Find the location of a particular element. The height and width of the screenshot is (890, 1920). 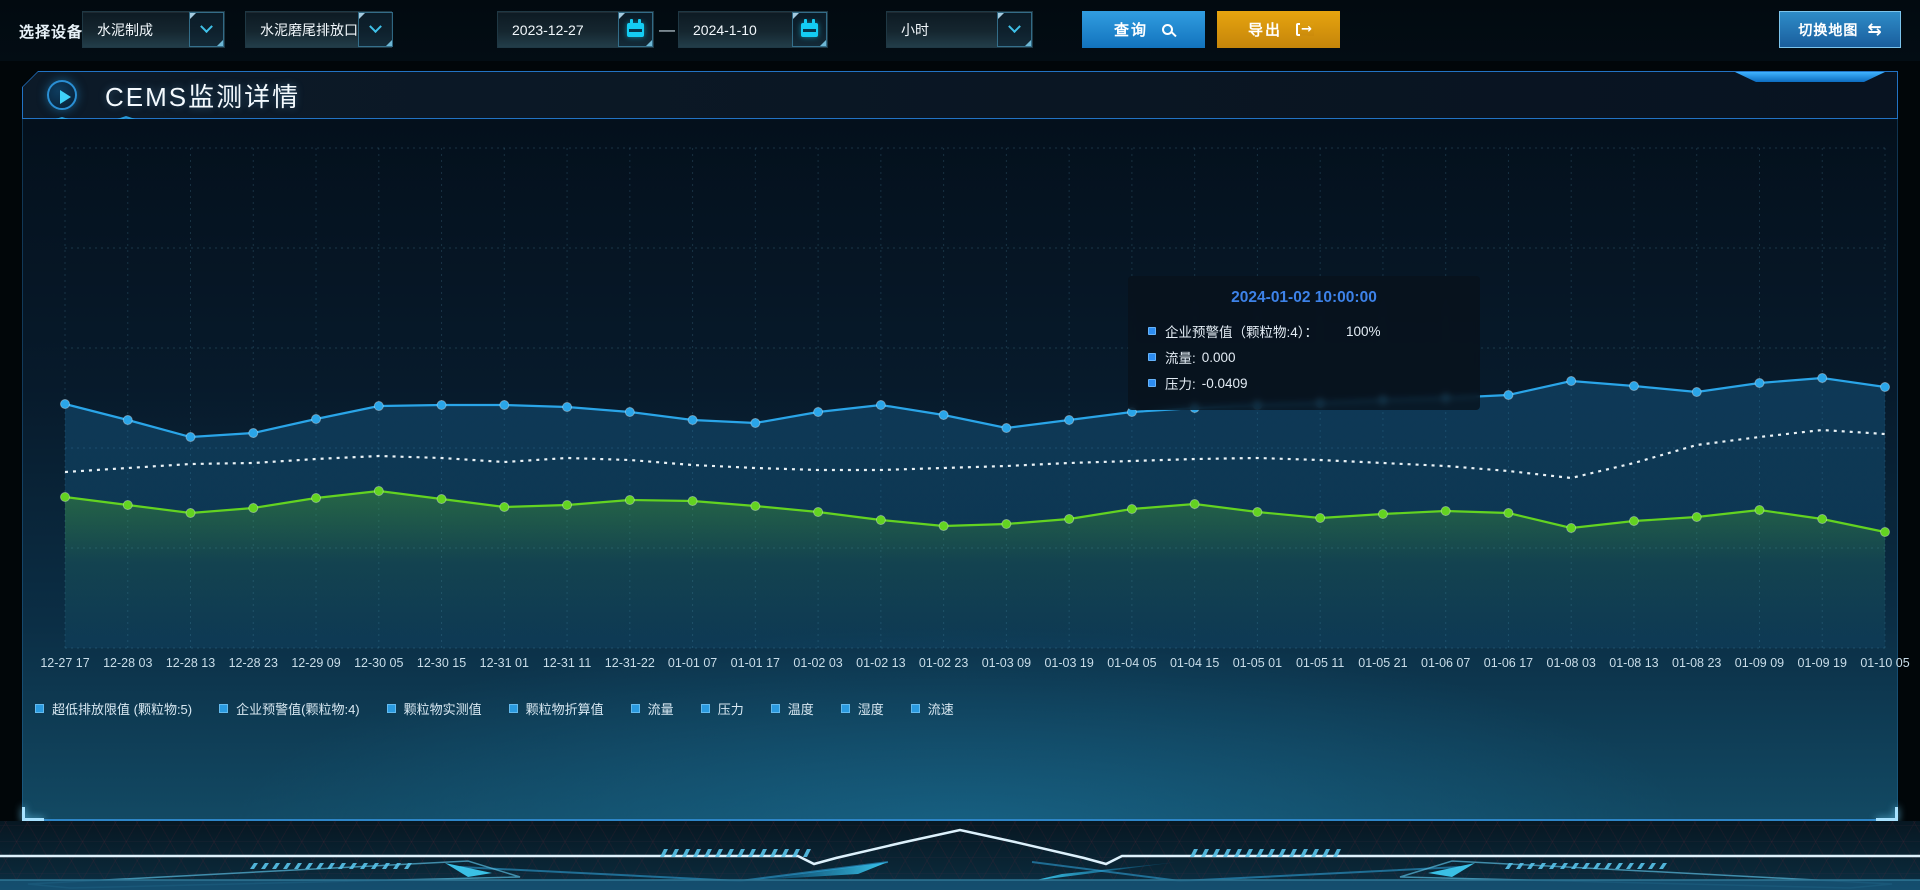

legend-item: 流量 is located at coordinates (652, 708).